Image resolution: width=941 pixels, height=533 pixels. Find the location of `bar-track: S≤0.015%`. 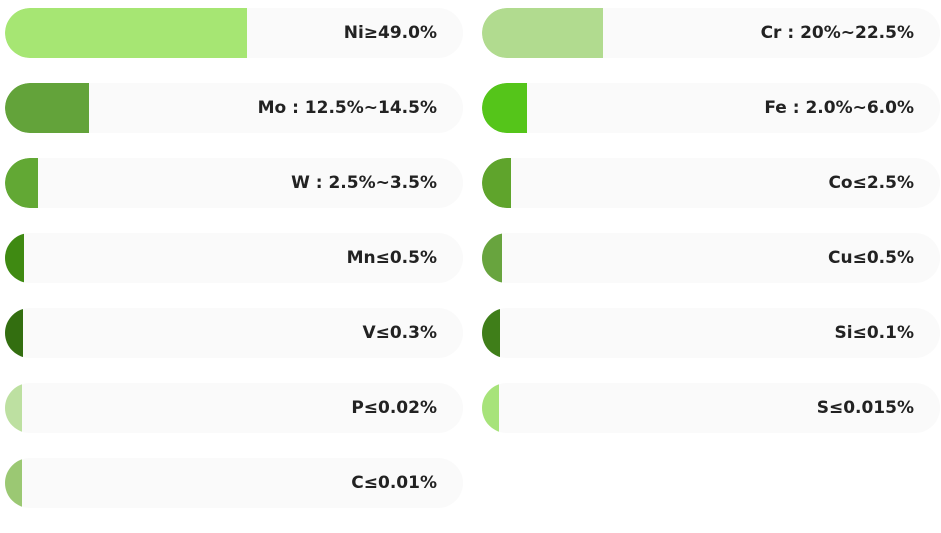

bar-track: S≤0.015% is located at coordinates (711, 408).